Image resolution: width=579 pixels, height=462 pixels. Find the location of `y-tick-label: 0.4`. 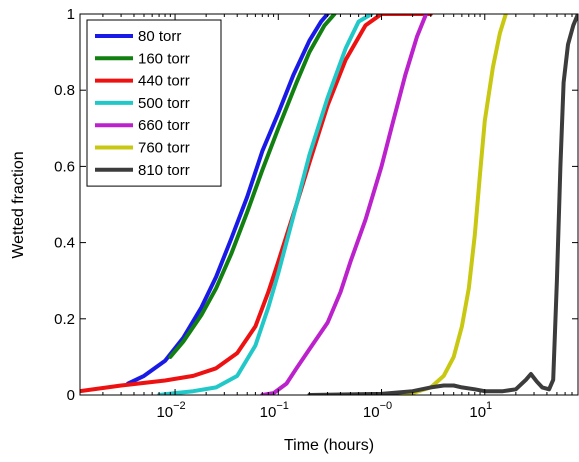

y-tick-label: 0.4 is located at coordinates (64, 243).